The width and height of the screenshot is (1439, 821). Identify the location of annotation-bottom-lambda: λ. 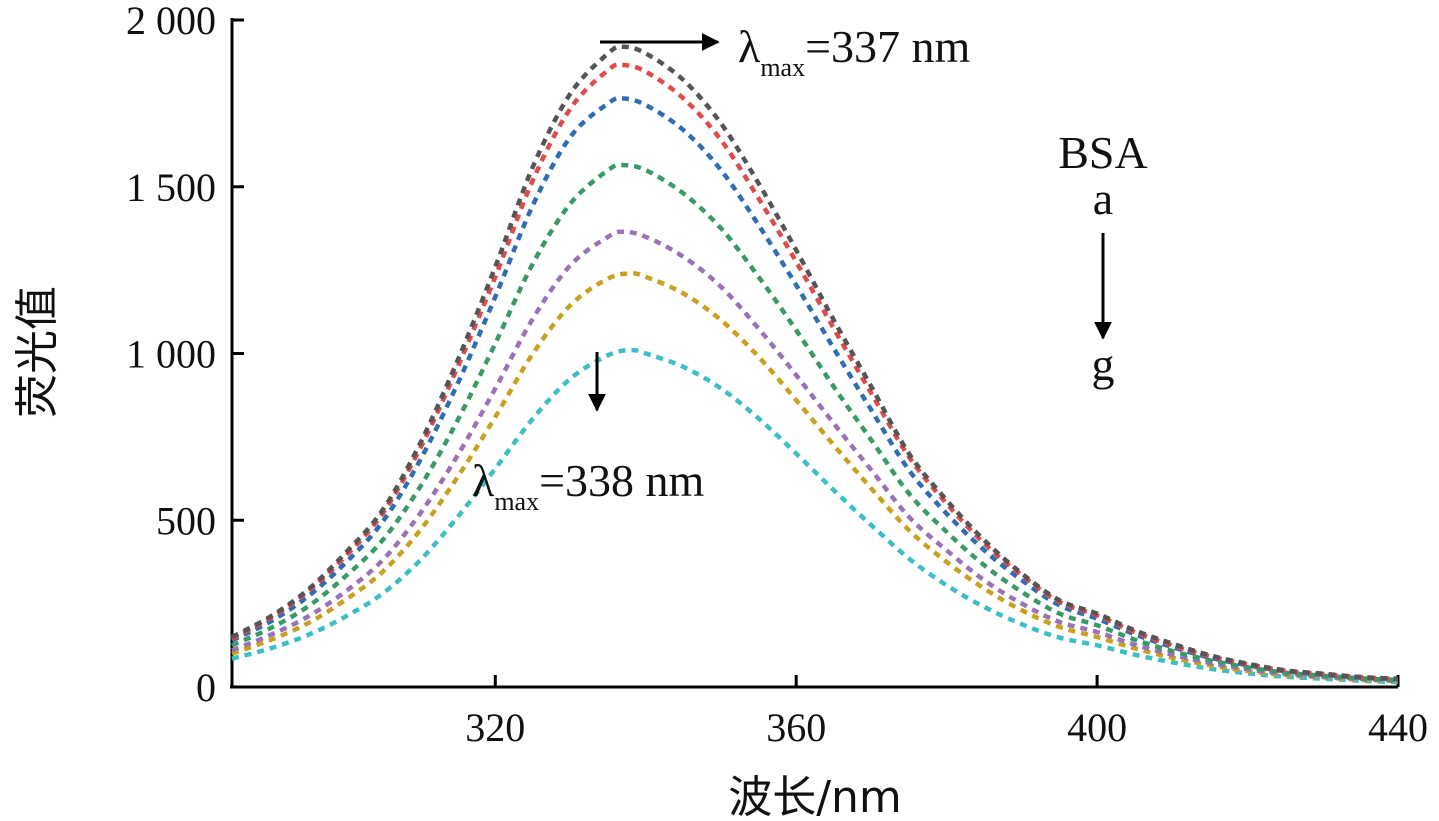
(483, 480).